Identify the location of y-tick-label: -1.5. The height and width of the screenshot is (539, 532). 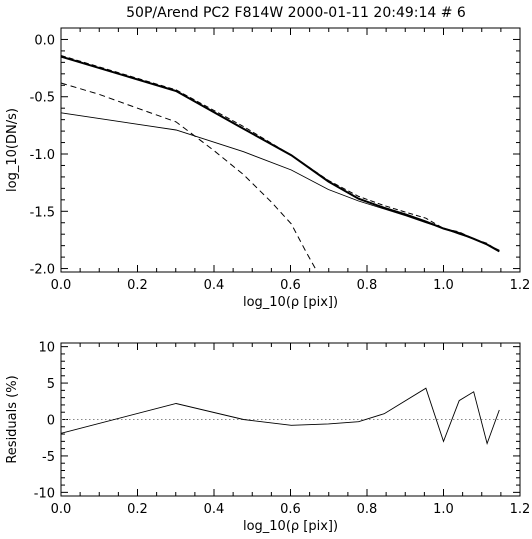
(42, 212).